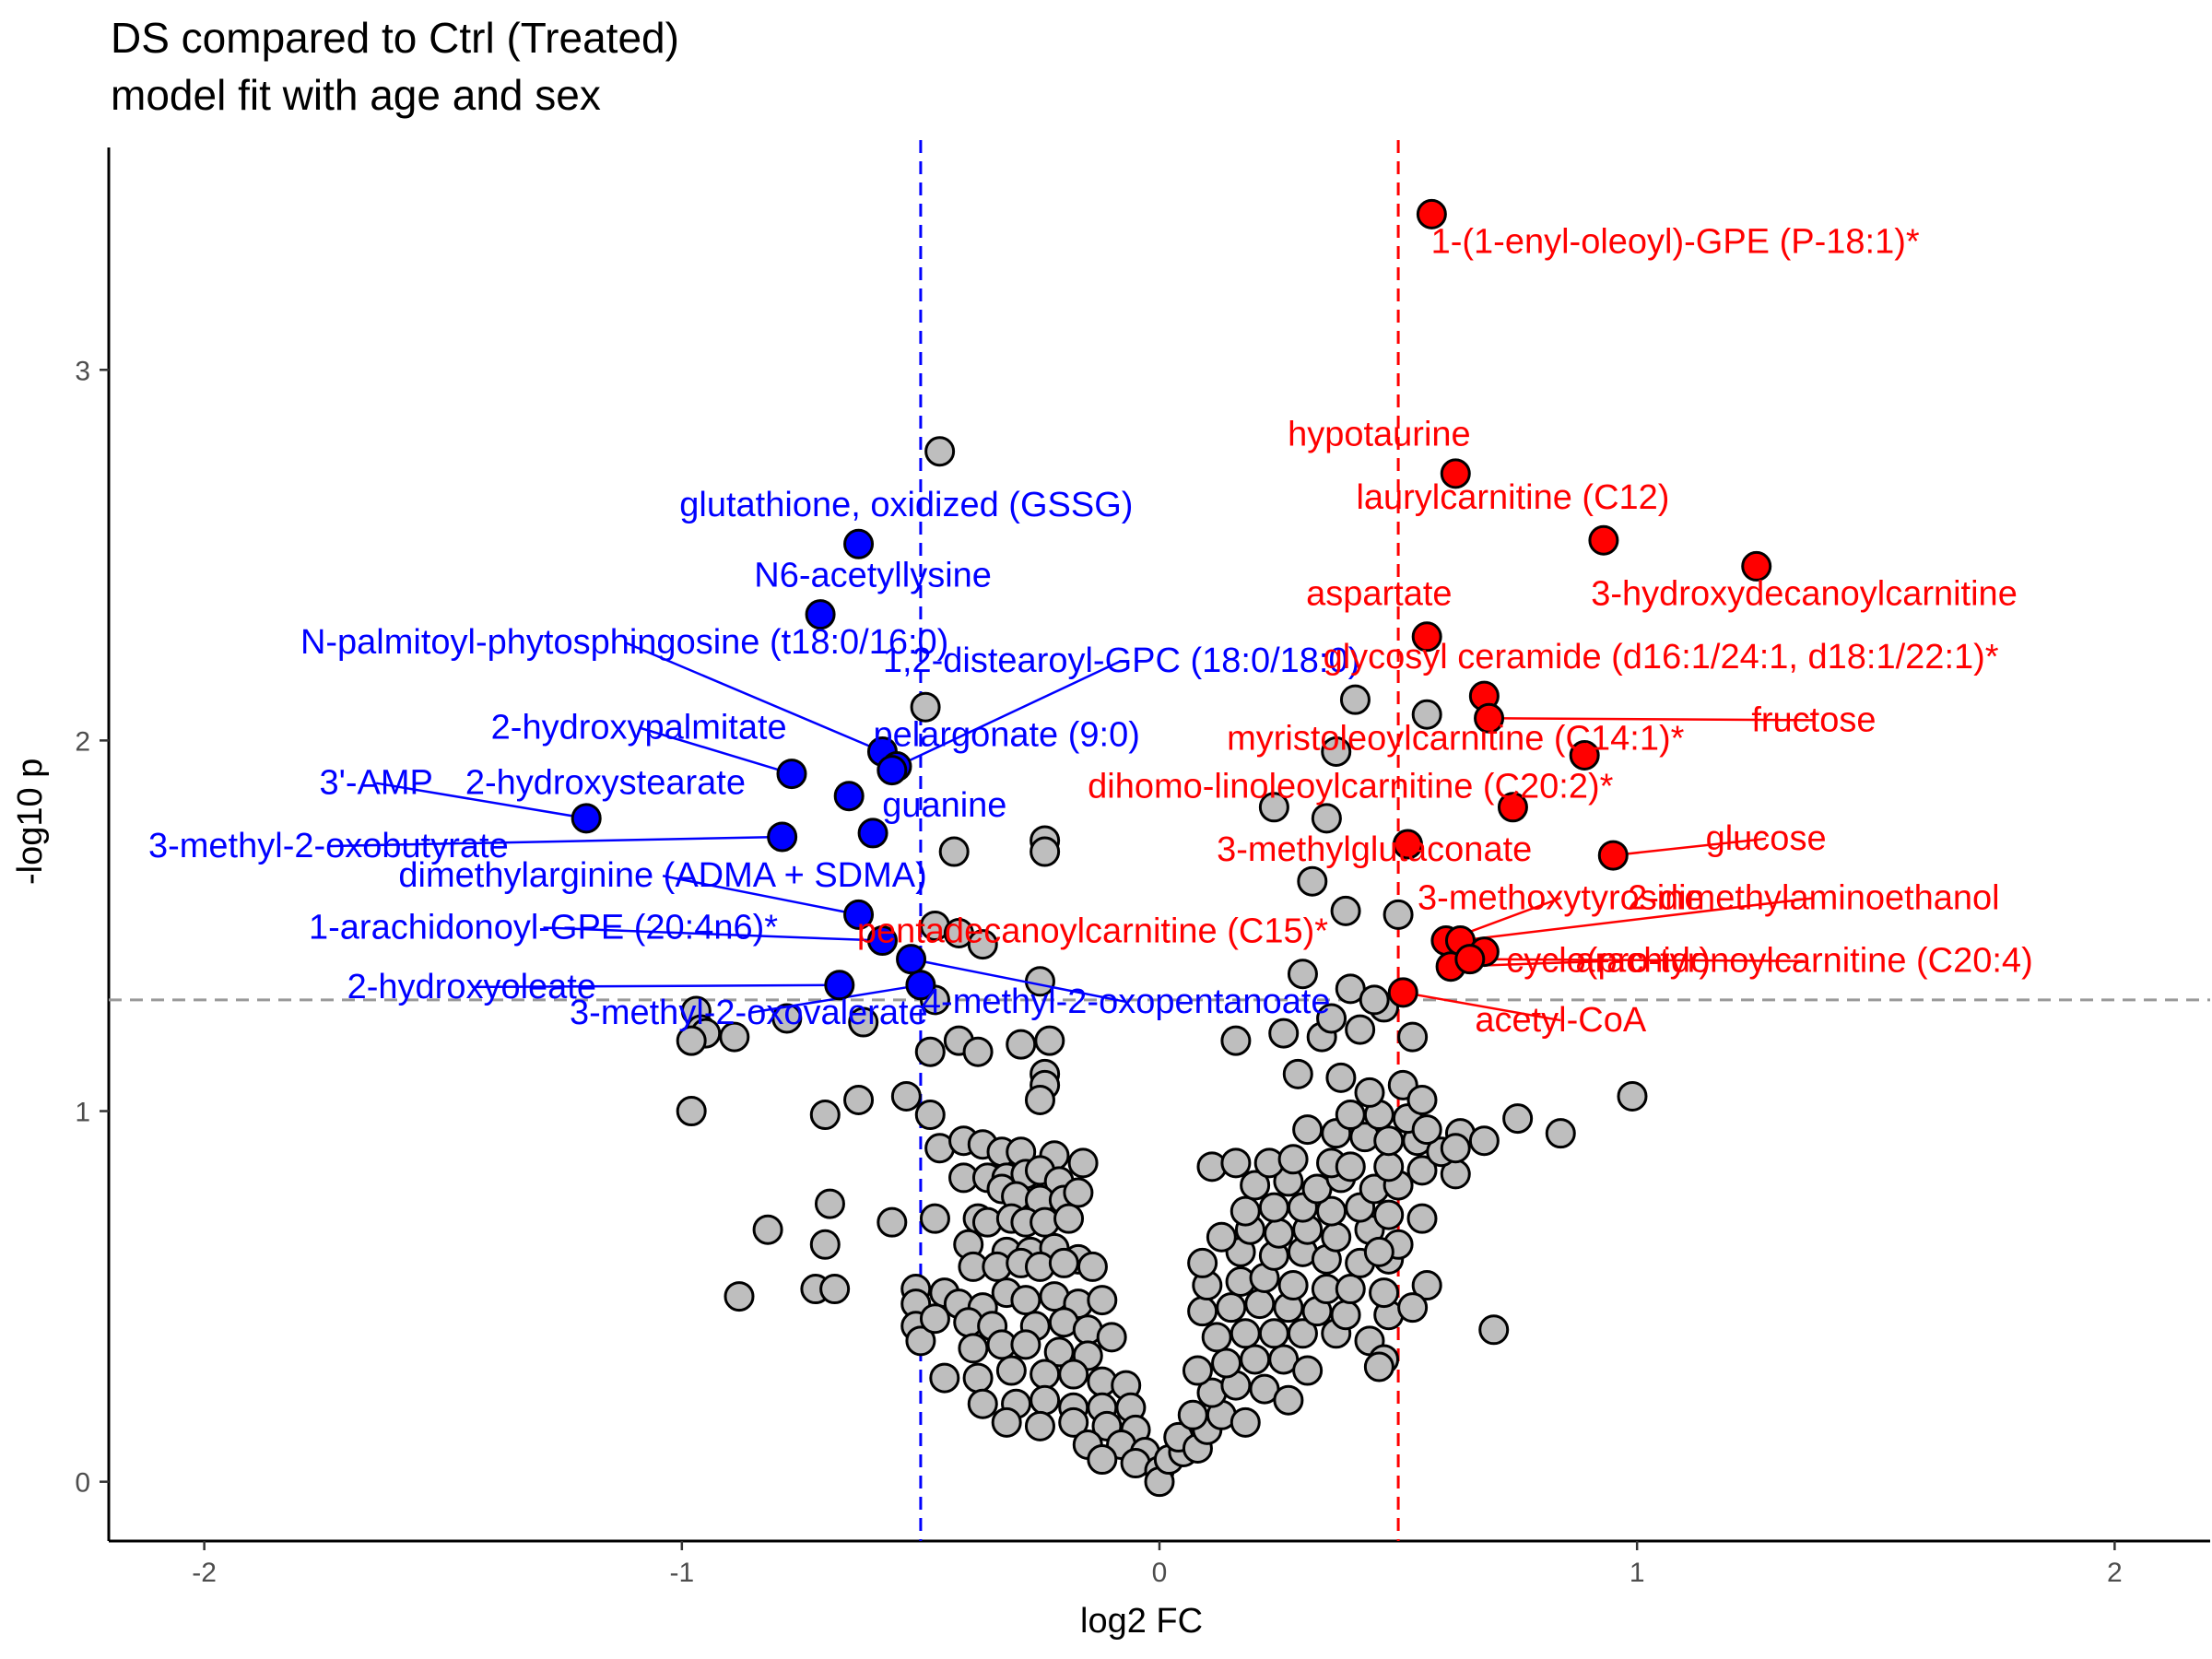  Describe the element at coordinates (1379, 594) in the screenshot. I see `up-label: aspartate` at that location.